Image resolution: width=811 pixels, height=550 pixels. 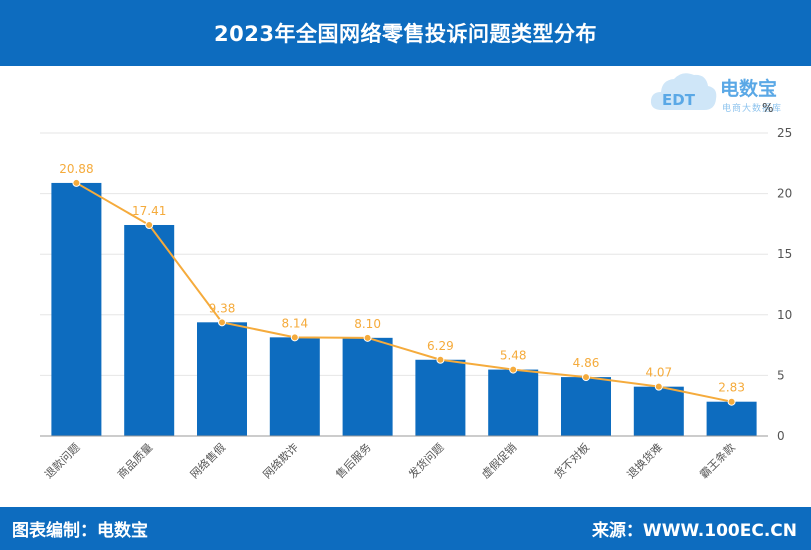 I want to click on footer-bar: 图表编制：电数宝 来源：WWW.100EC.CN, so click(x=405, y=528).